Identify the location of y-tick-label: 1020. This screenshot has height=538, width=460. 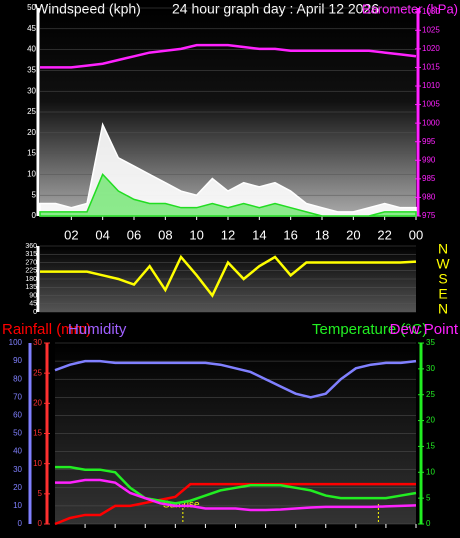
(431, 48).